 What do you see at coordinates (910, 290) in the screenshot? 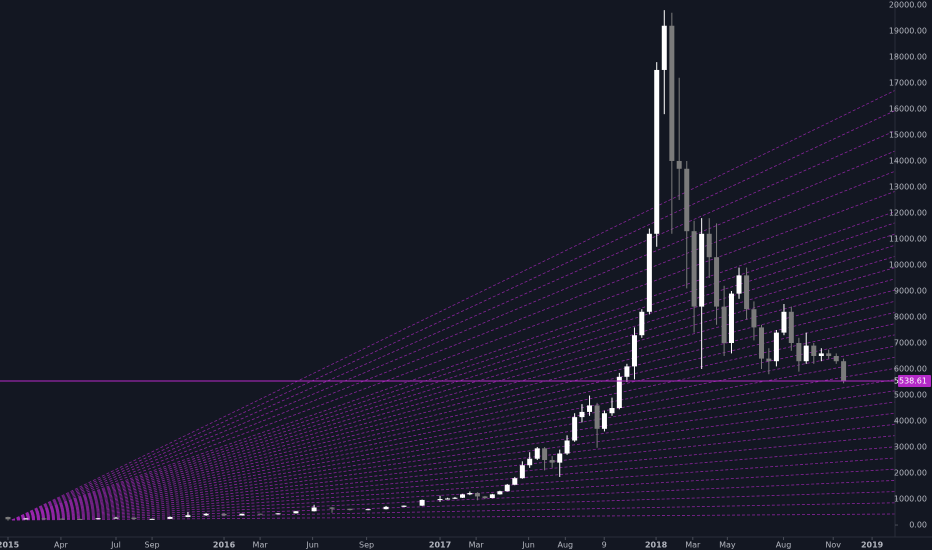
I see `y-tick-label: 9000.00` at bounding box center [910, 290].